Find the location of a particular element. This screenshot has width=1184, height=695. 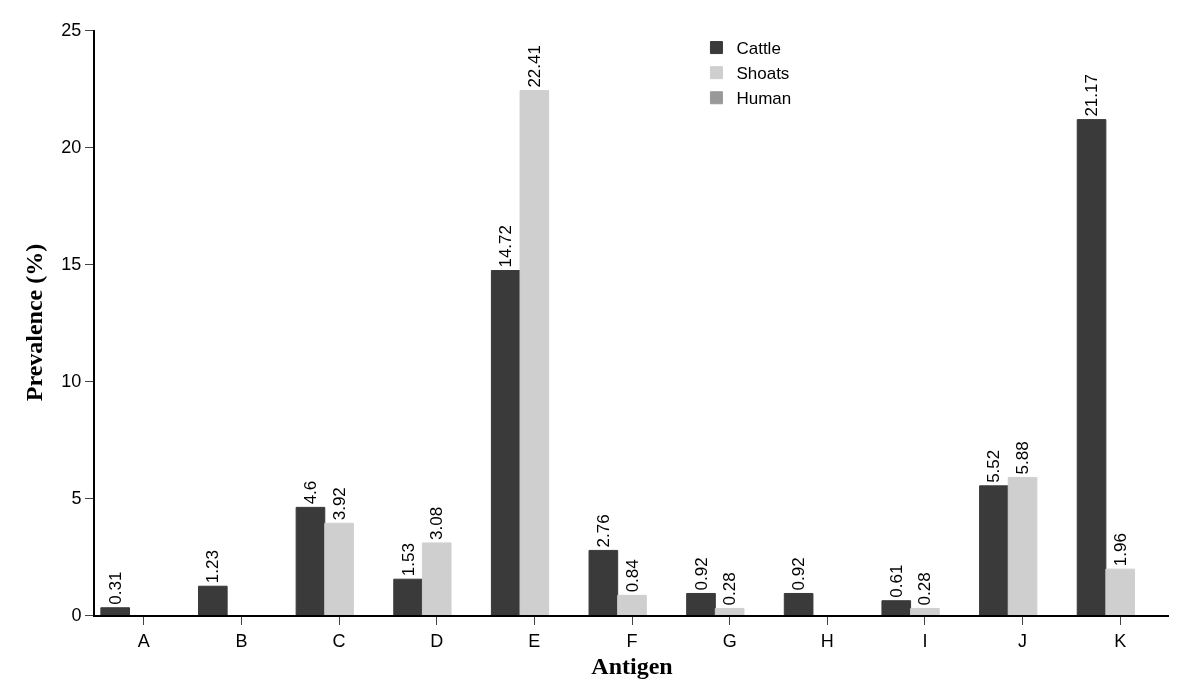

data-label: 3.08 is located at coordinates (437, 523).